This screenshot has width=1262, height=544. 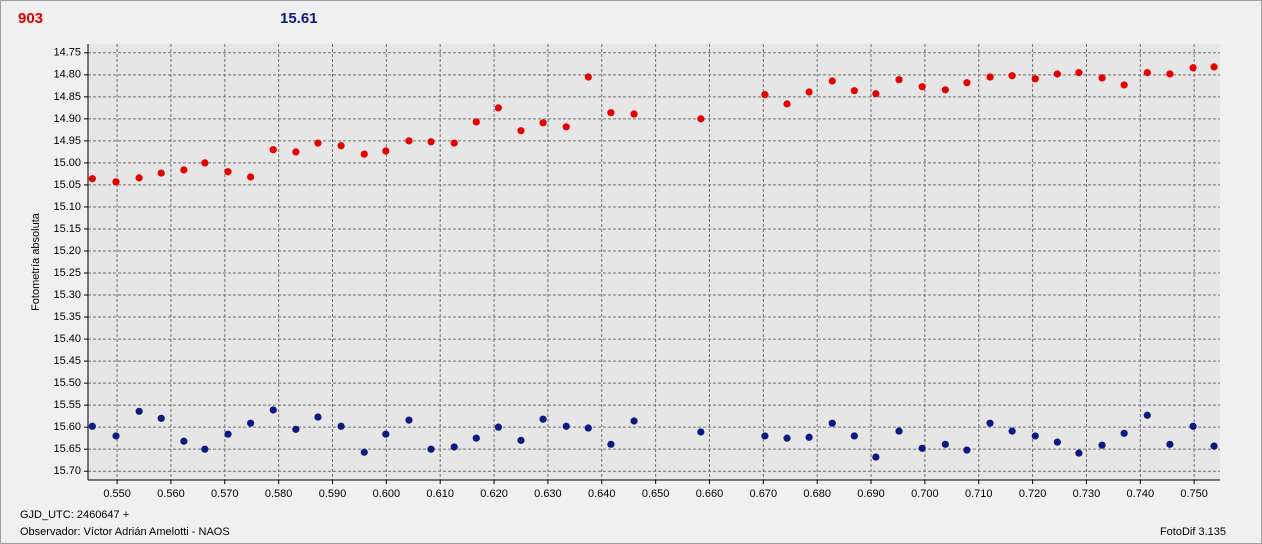 I want to click on y-tick-label: 14.95, so click(x=67, y=141).